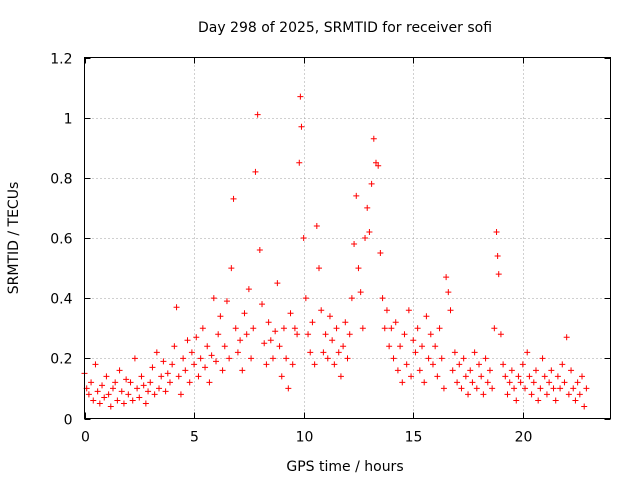 This screenshot has height=480, width=640. Describe the element at coordinates (68, 421) in the screenshot. I see `y-tick-label: 0` at that location.